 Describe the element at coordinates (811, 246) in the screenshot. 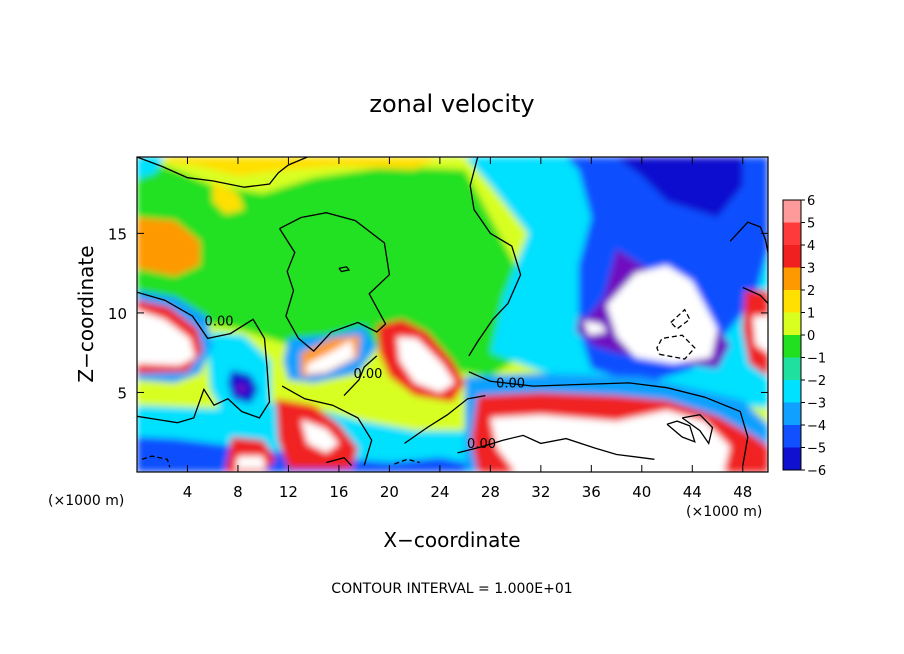

I see `colorbar-label-2: 4` at that location.